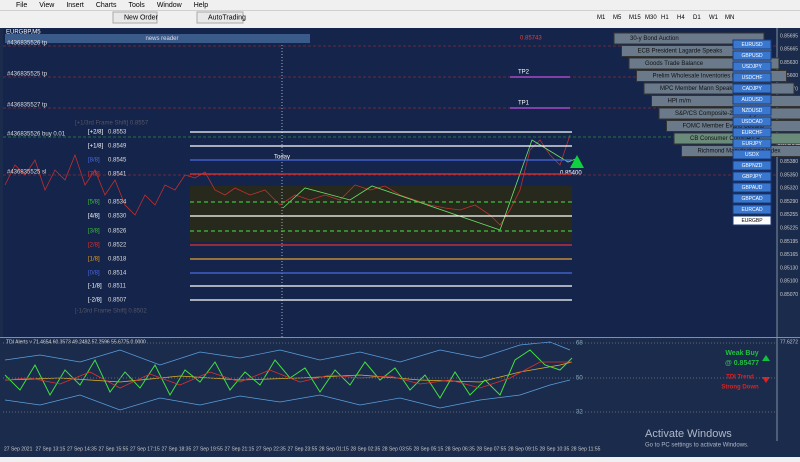 The height and width of the screenshot is (462, 800). Describe the element at coordinates (82, 449) in the screenshot. I see `time-tick: 27 Sep 14:35` at that location.